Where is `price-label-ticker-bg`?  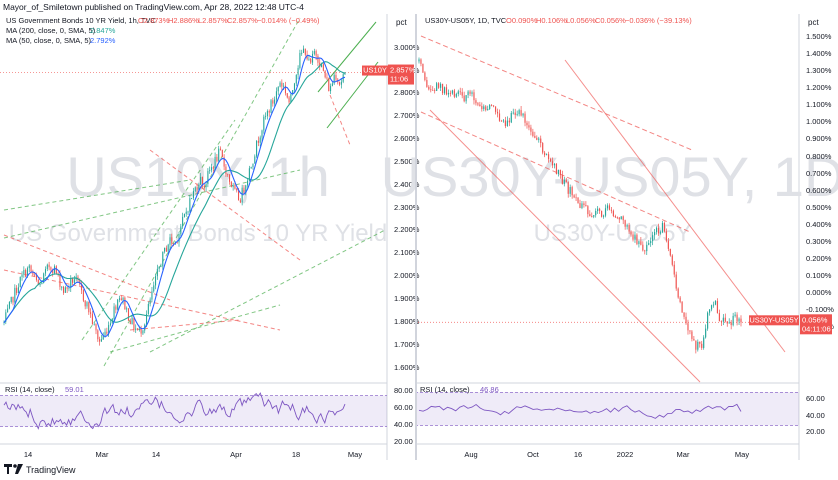
price-label-ticker-bg is located at coordinates (375, 70).